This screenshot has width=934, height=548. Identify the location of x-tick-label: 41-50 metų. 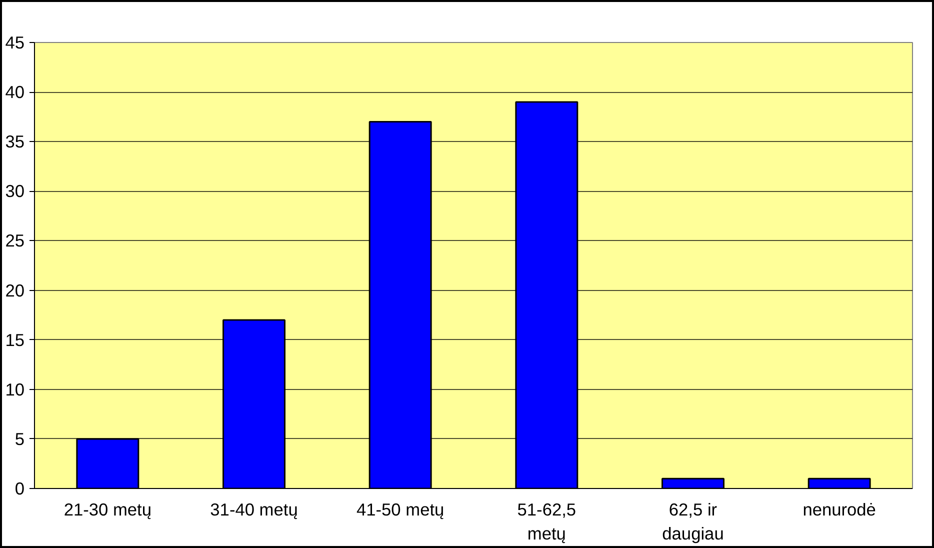
(400, 510).